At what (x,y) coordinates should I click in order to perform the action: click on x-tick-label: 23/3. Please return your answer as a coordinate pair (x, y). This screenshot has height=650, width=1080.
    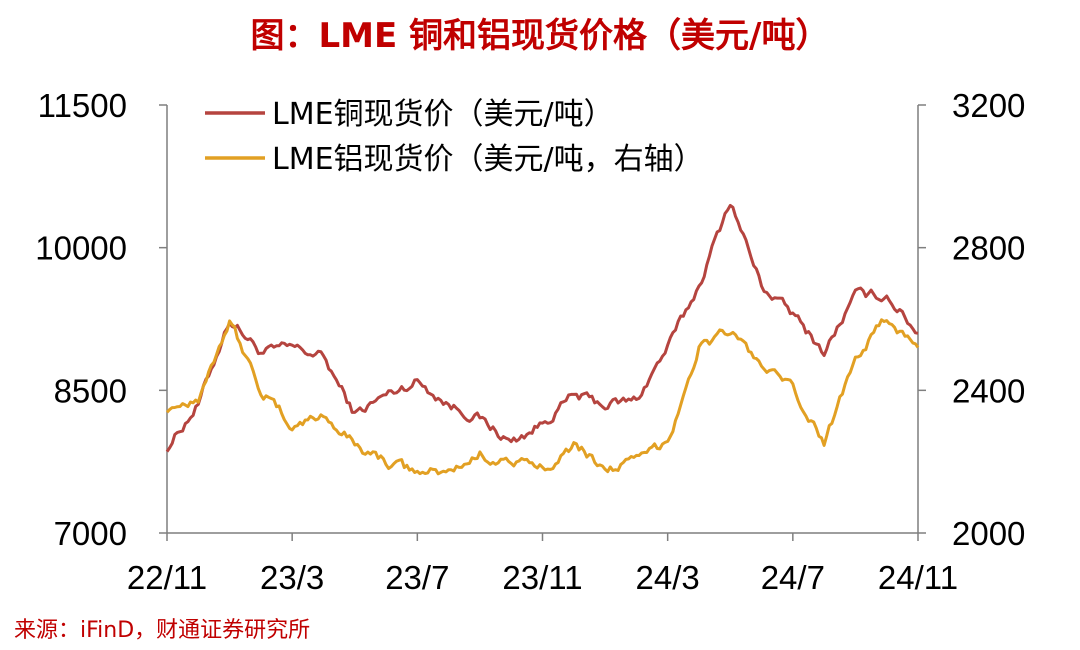
    Looking at the image, I should click on (292, 577).